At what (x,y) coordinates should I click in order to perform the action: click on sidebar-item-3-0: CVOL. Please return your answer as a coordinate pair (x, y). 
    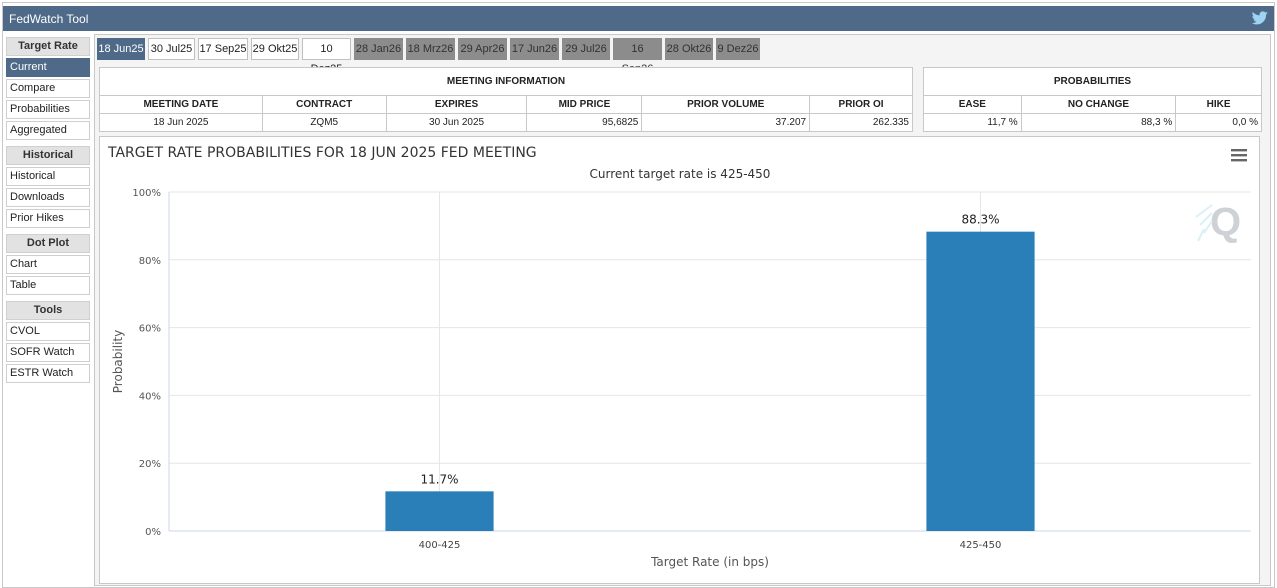
    Looking at the image, I should click on (48, 331).